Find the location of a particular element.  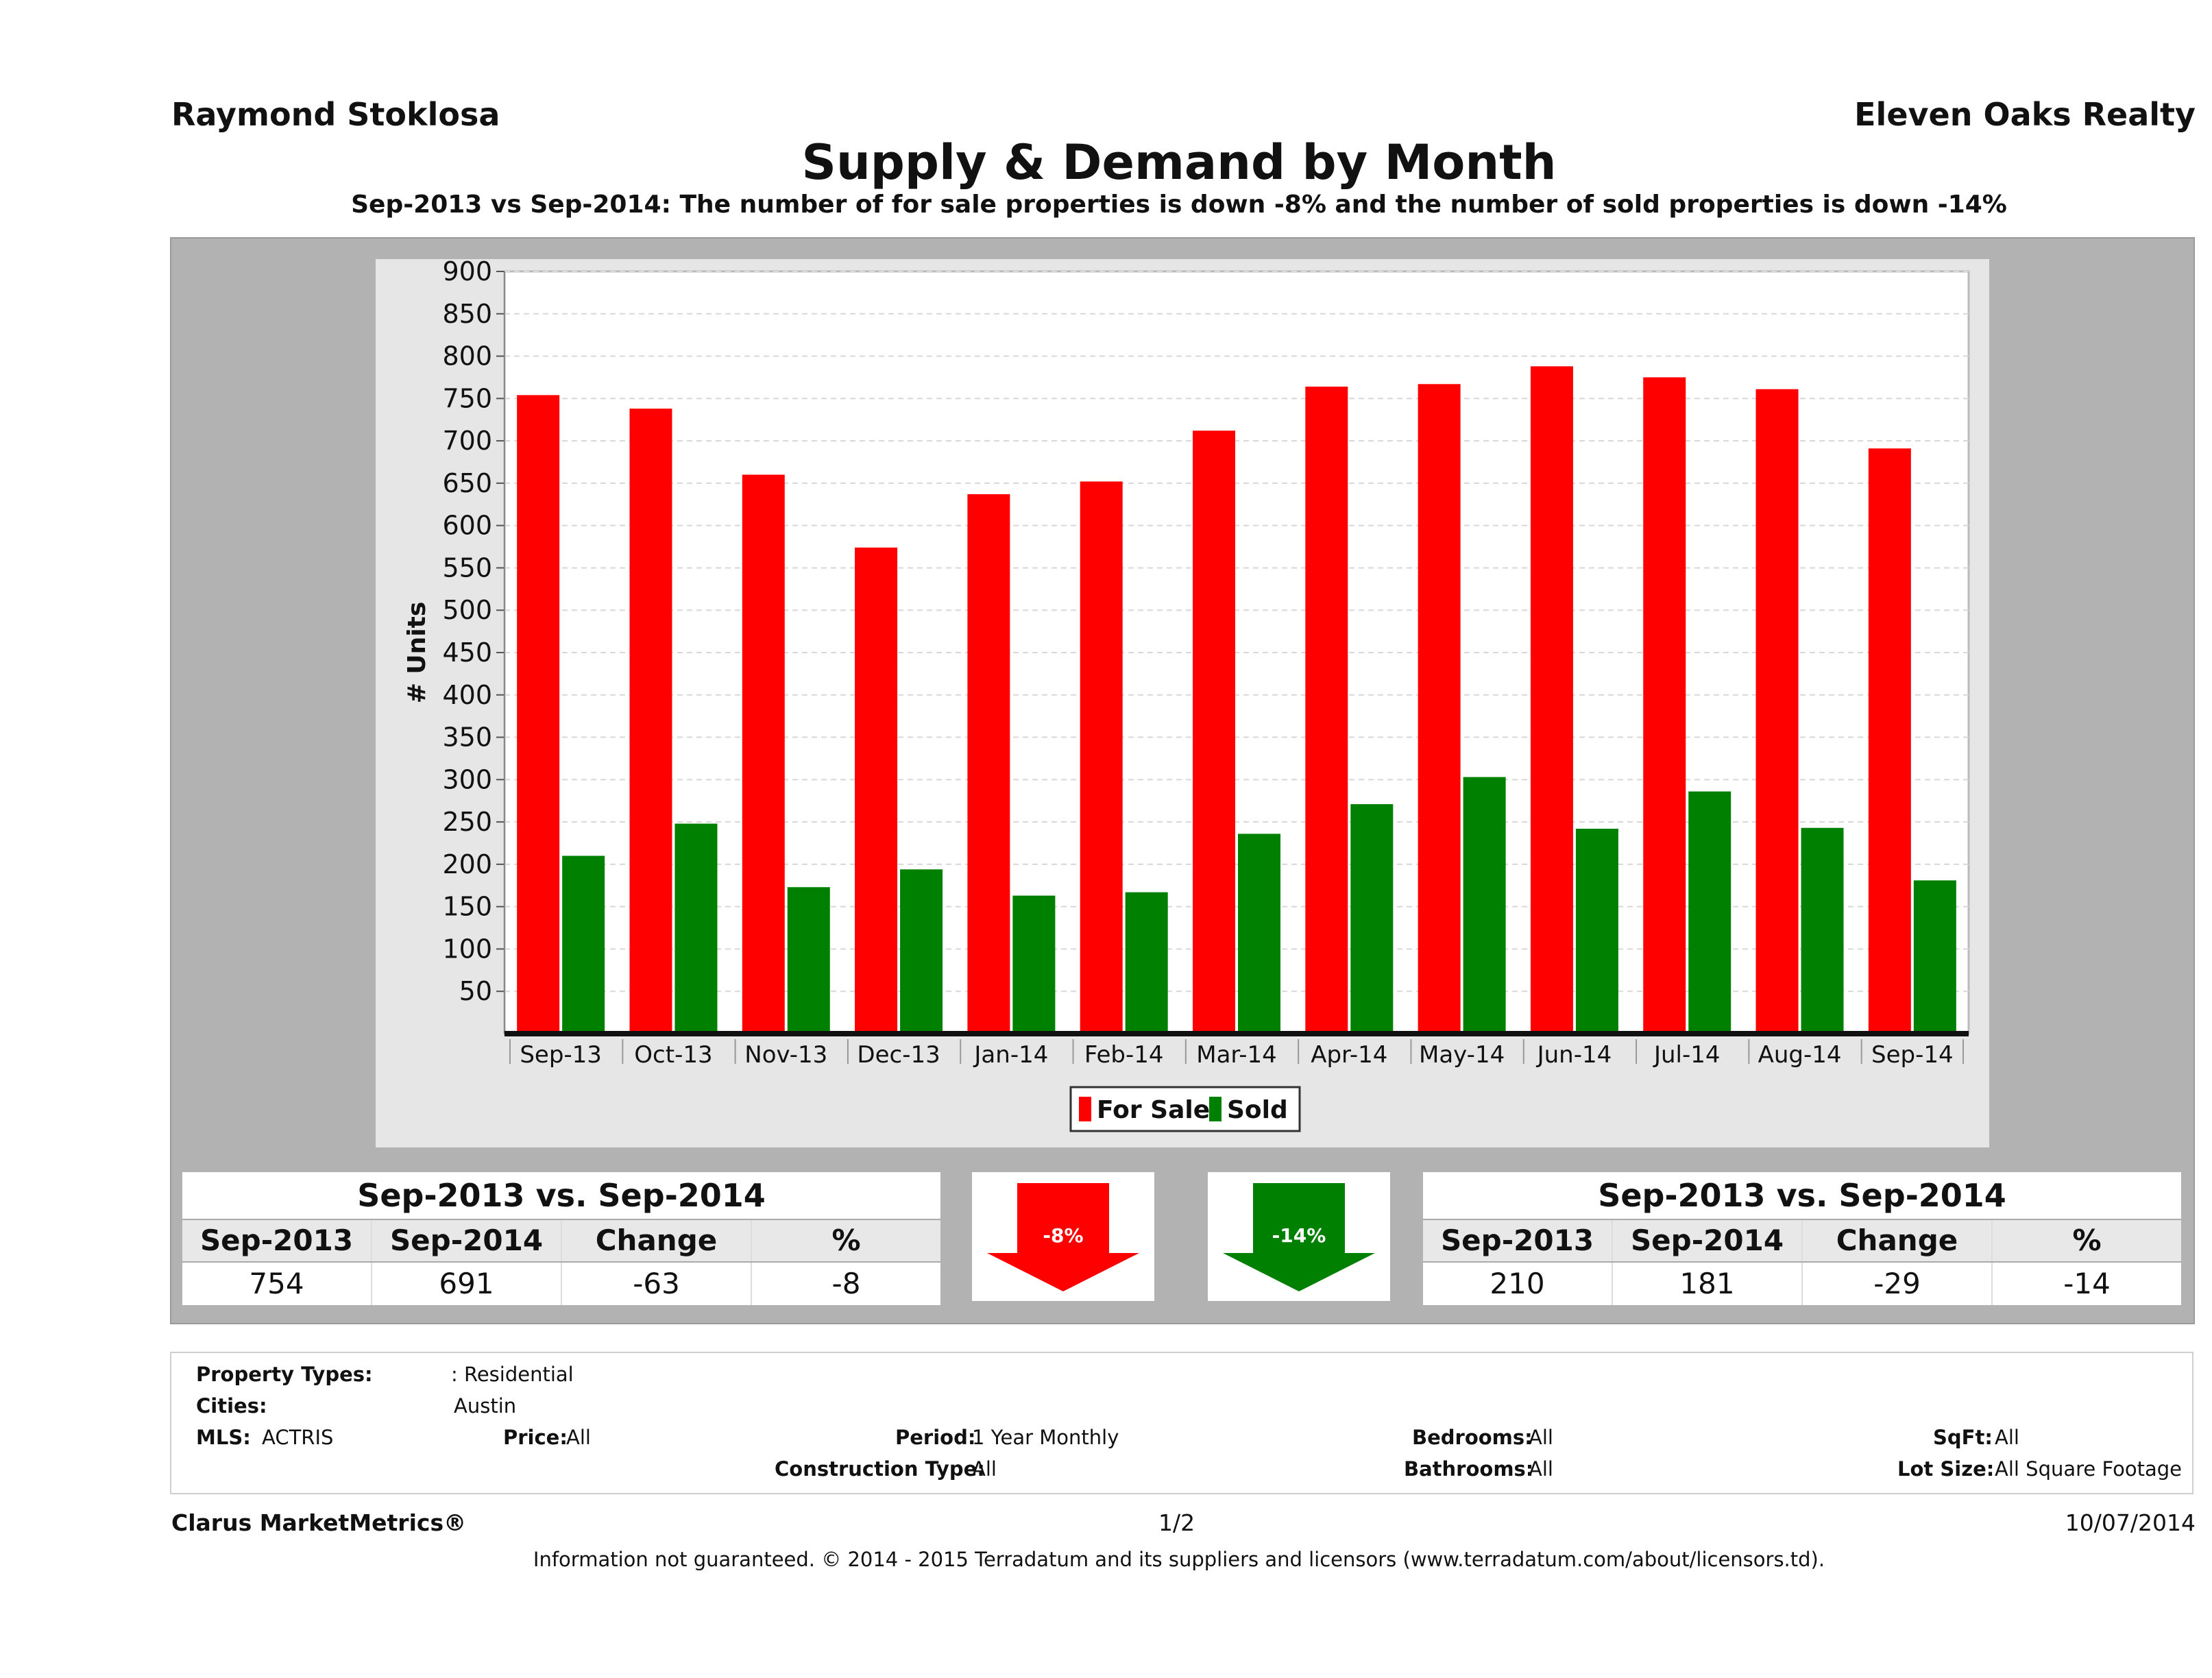

x-tick-label: Aug-14 is located at coordinates (1800, 1055).